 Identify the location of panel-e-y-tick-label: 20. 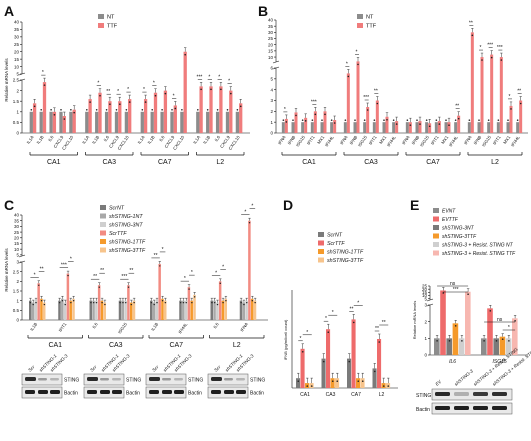
(425, 289).